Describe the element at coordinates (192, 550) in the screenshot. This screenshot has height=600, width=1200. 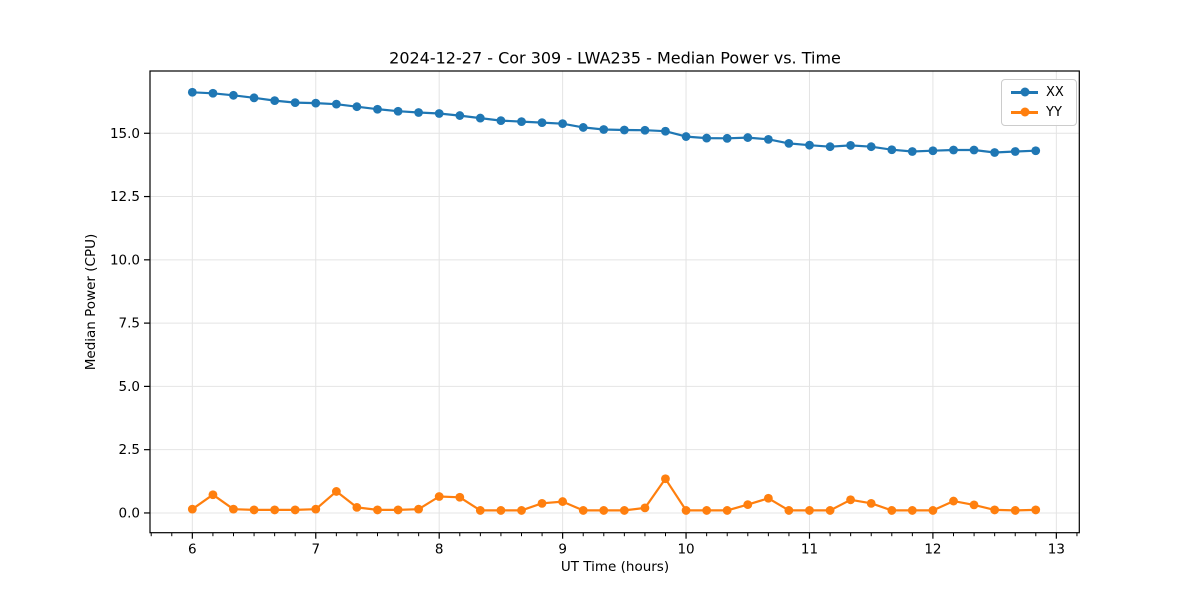
I see `svg-text: 6` at that location.